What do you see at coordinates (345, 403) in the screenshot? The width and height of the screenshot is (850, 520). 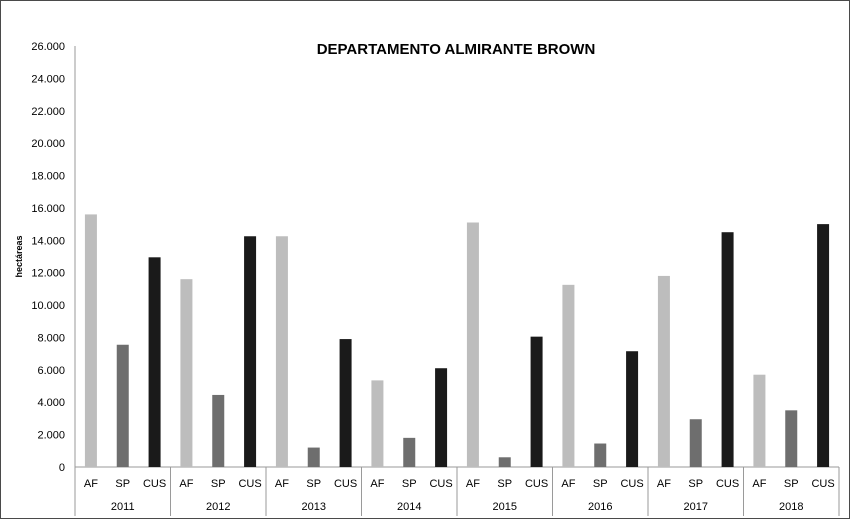 I see `bar-2013-cus` at bounding box center [345, 403].